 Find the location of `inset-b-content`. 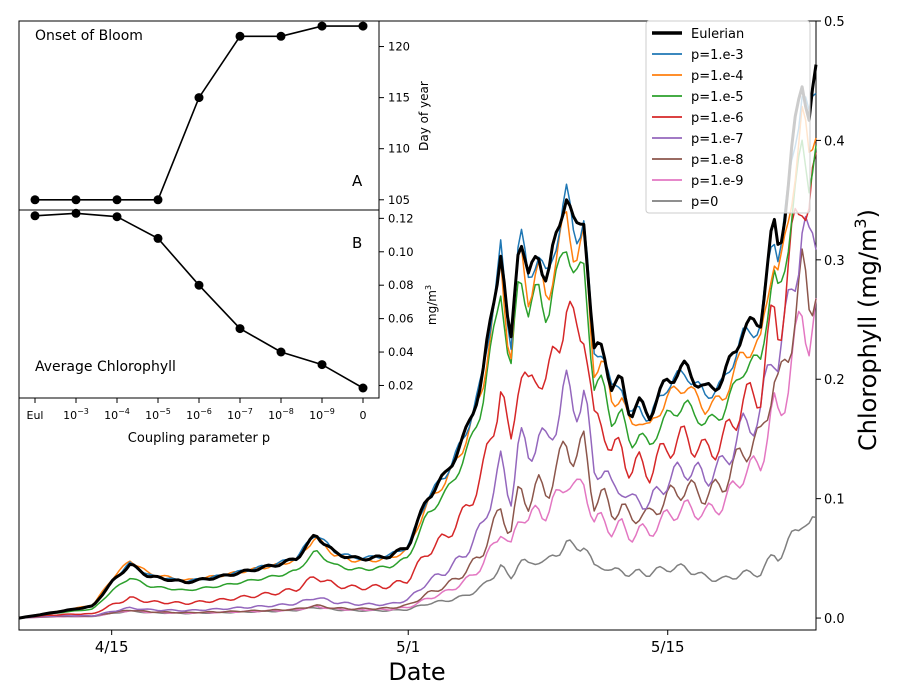

inset-b-content is located at coordinates (199, 300).